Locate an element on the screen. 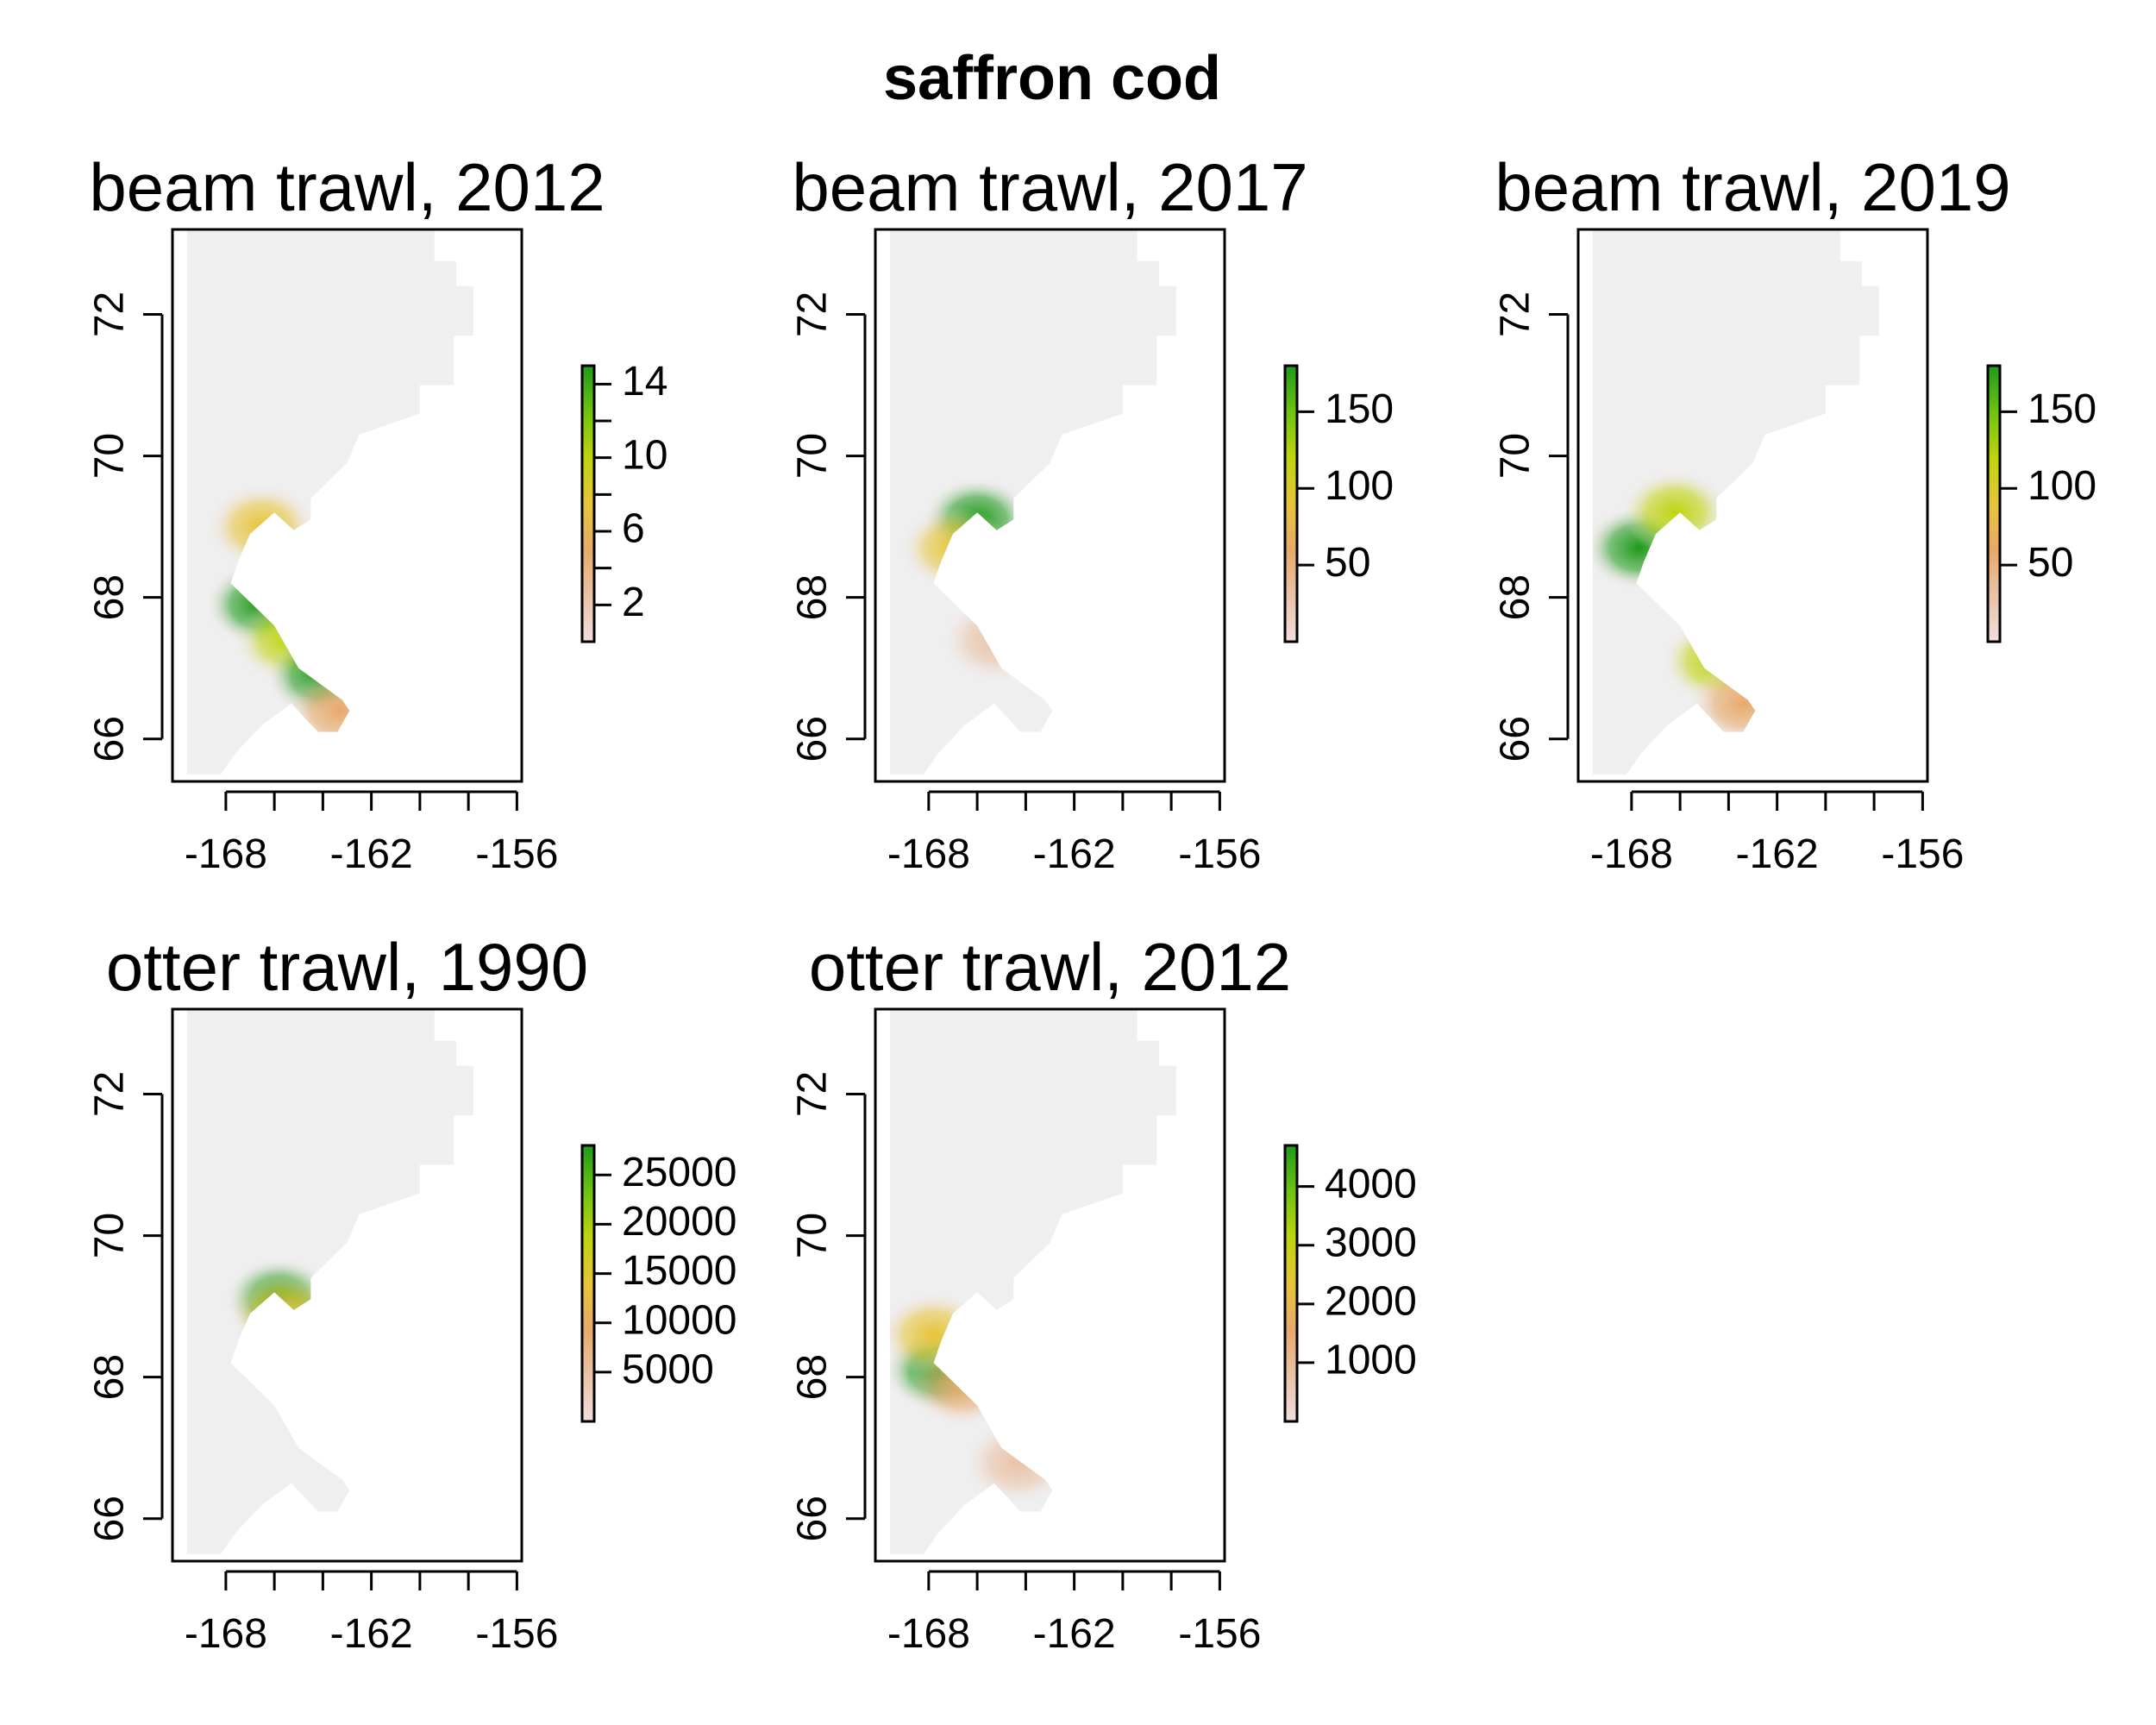  colorbar-label: 2 is located at coordinates (633, 602).